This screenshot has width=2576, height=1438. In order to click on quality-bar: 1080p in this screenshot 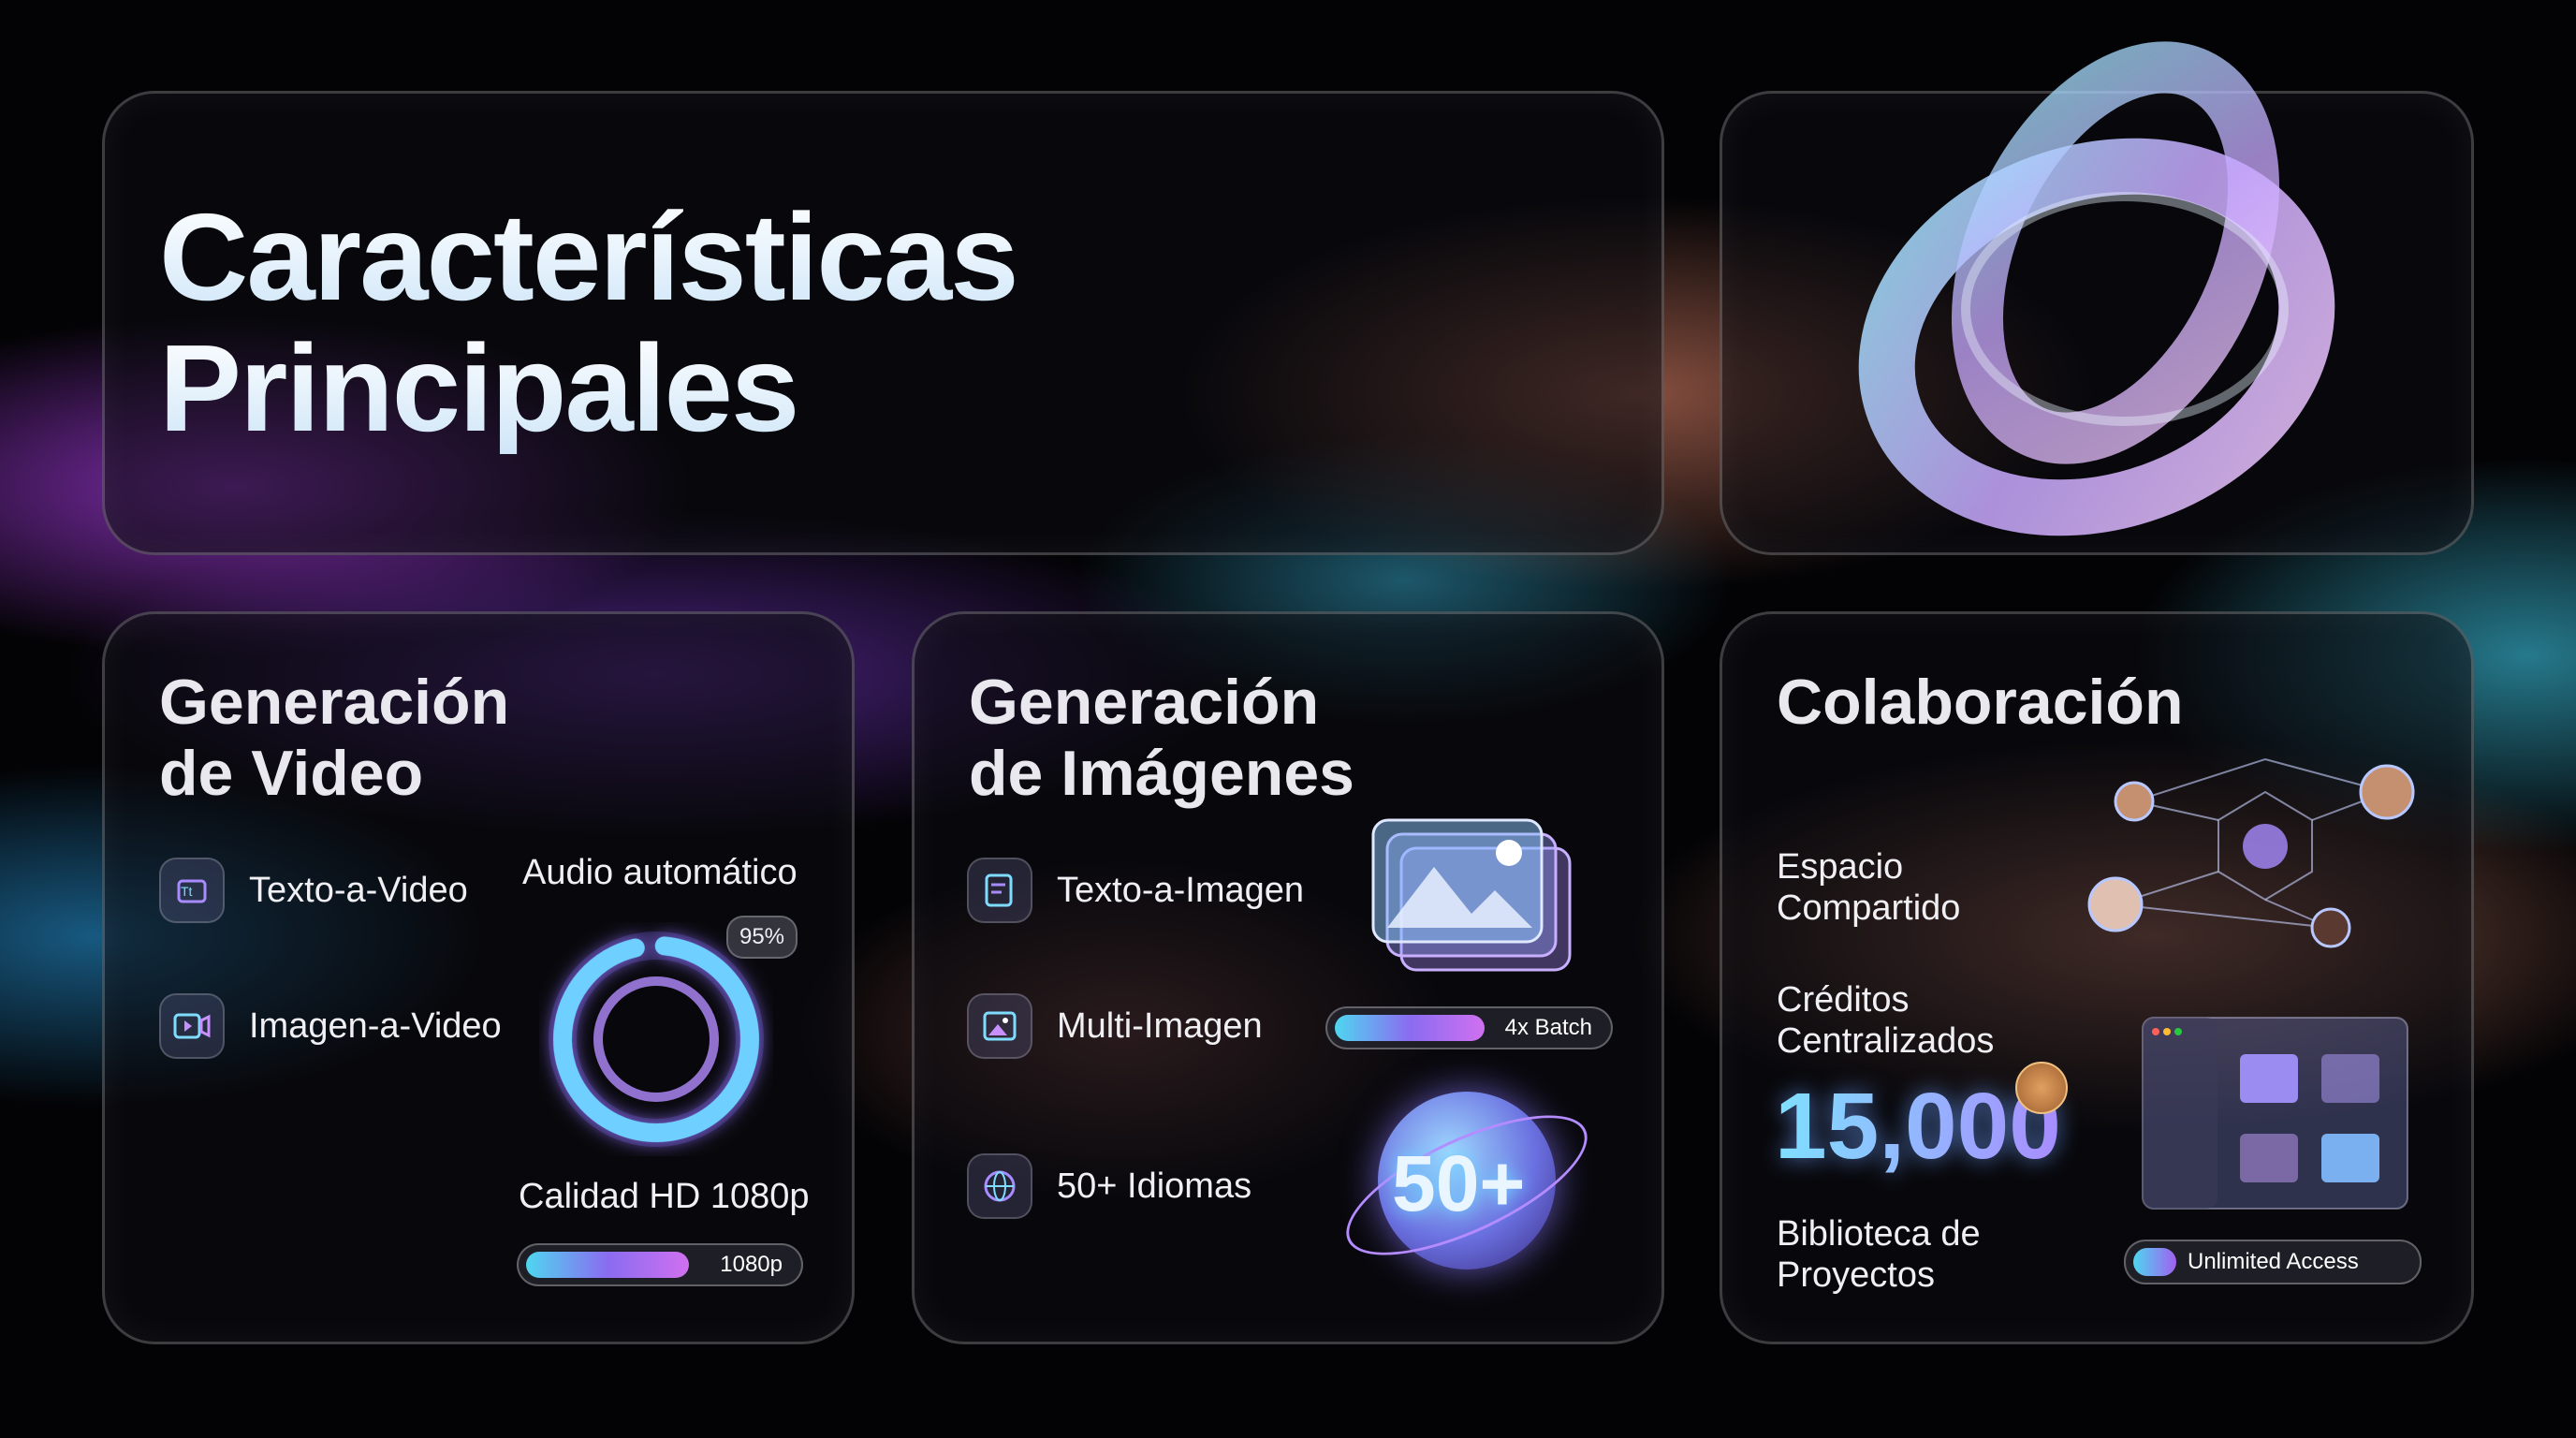, I will do `click(660, 1264)`.